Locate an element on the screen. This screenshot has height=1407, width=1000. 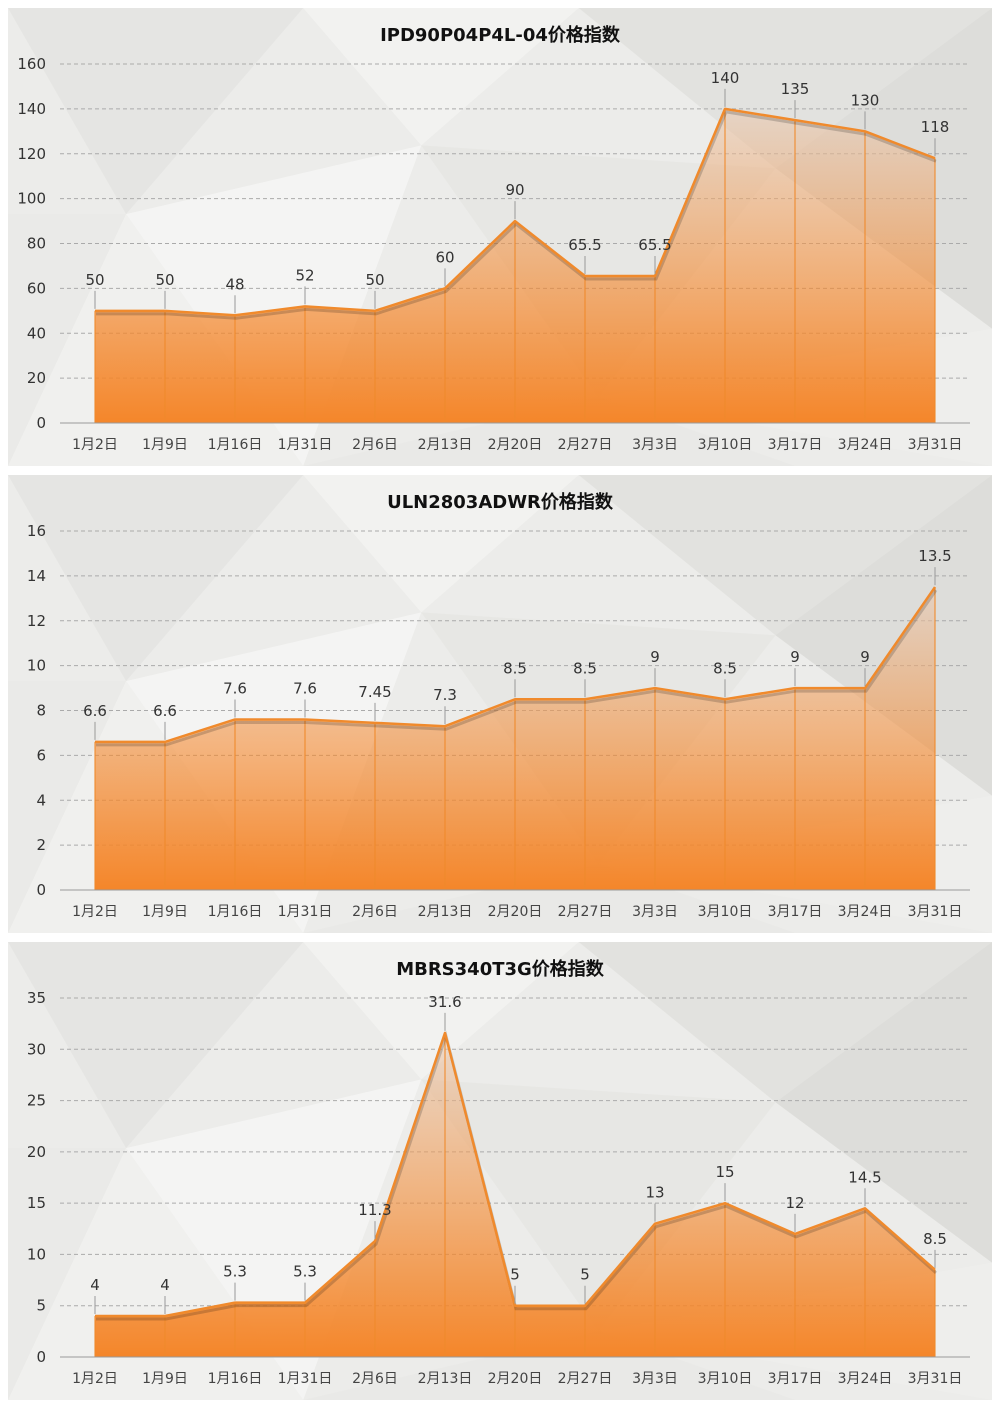
data-label: 90 is located at coordinates (514, 190).